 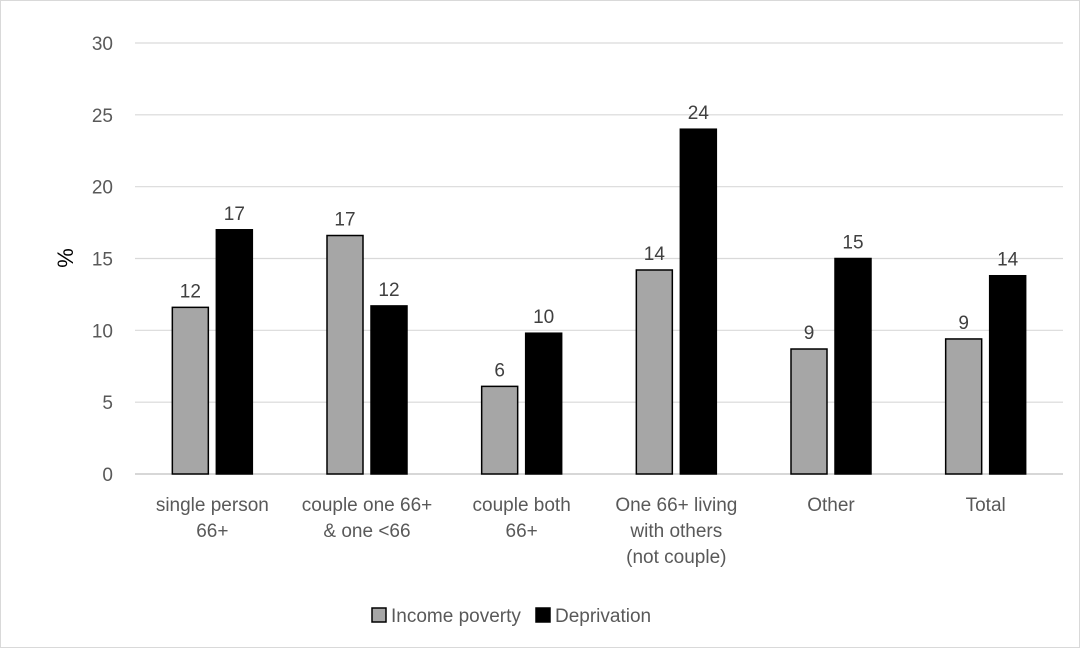 What do you see at coordinates (379, 615) in the screenshot?
I see `legend-swatch-income-poverty` at bounding box center [379, 615].